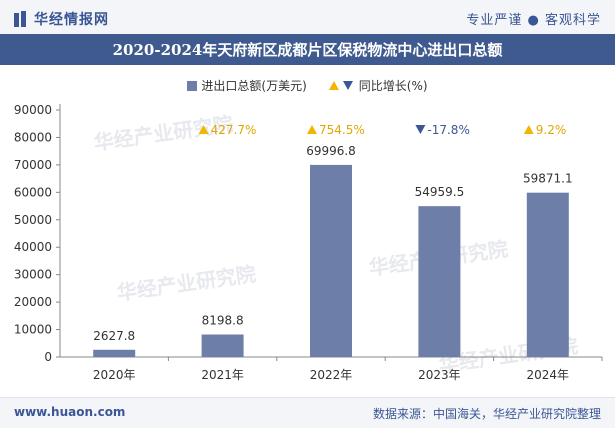  What do you see at coordinates (70, 412) in the screenshot?
I see `footer-url-link: www.huaon.com` at bounding box center [70, 412].